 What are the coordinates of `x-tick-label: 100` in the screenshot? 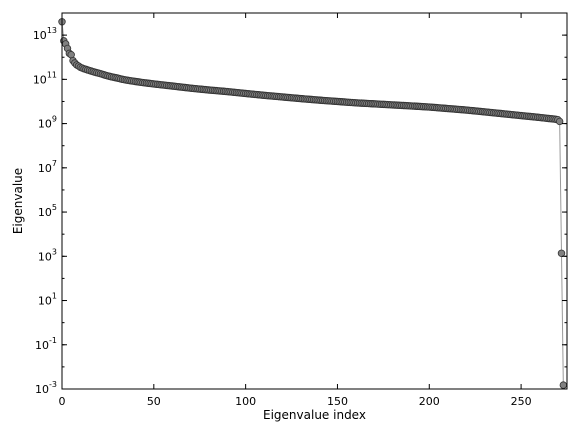 It's located at (245, 401).